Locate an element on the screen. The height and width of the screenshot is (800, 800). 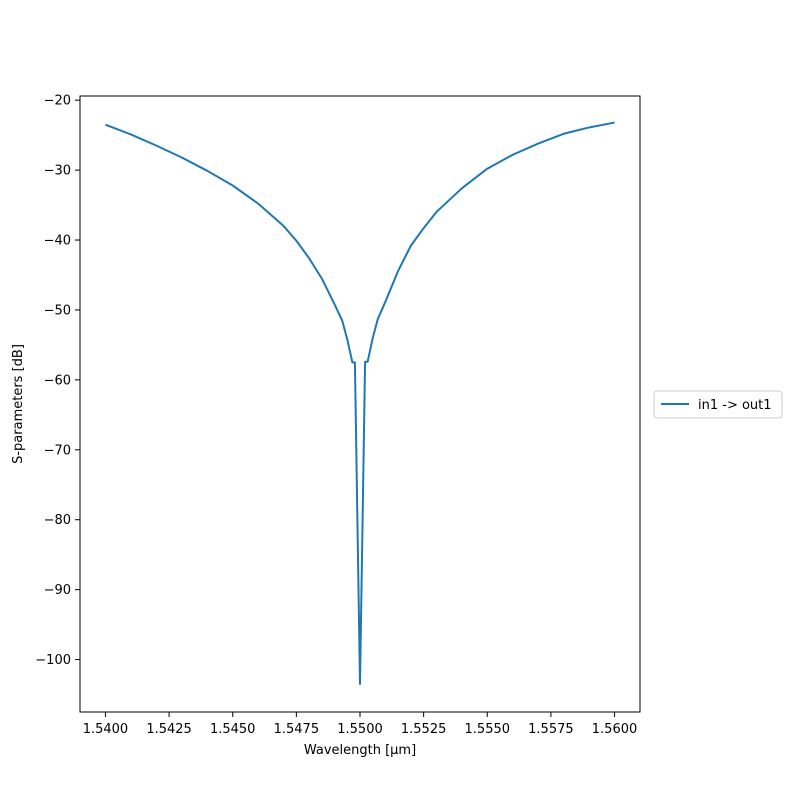
y-tick-label: −90 is located at coordinates (57, 590).